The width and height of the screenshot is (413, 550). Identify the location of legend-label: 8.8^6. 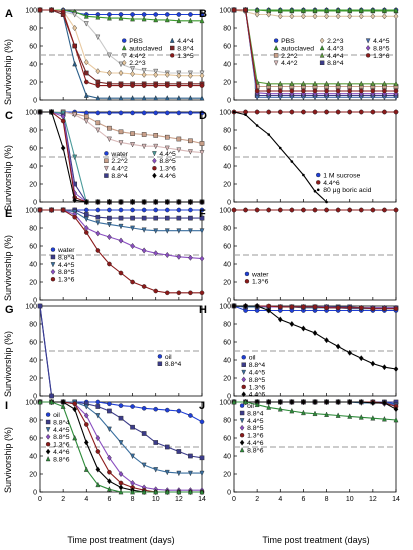
(61, 459).